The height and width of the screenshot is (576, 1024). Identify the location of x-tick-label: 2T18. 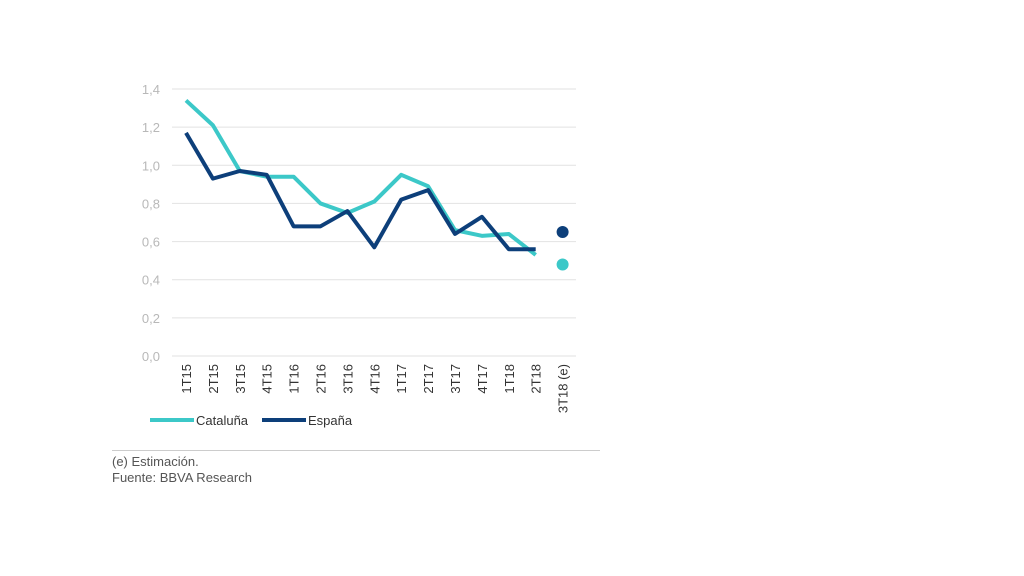
(536, 379).